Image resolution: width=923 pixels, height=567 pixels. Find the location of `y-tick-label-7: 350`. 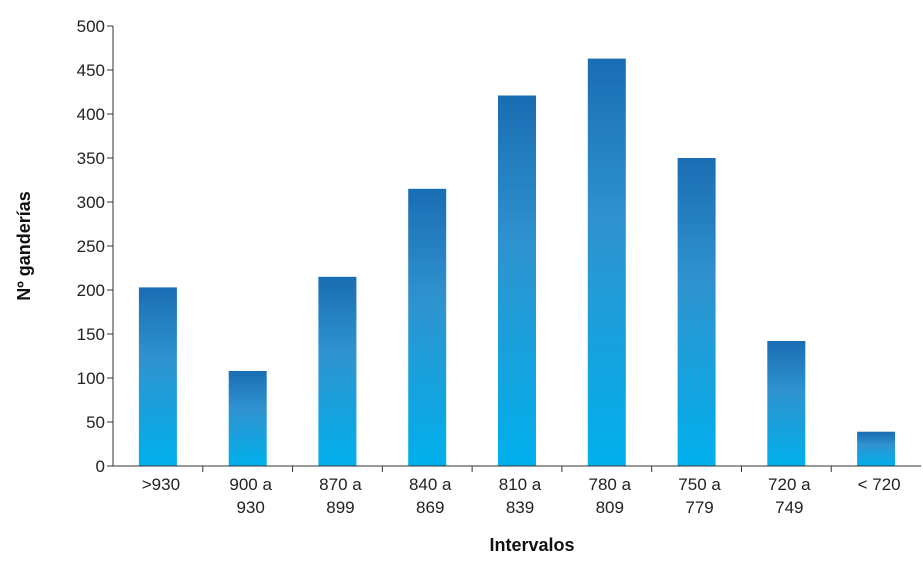

y-tick-label-7: 350 is located at coordinates (91, 158).